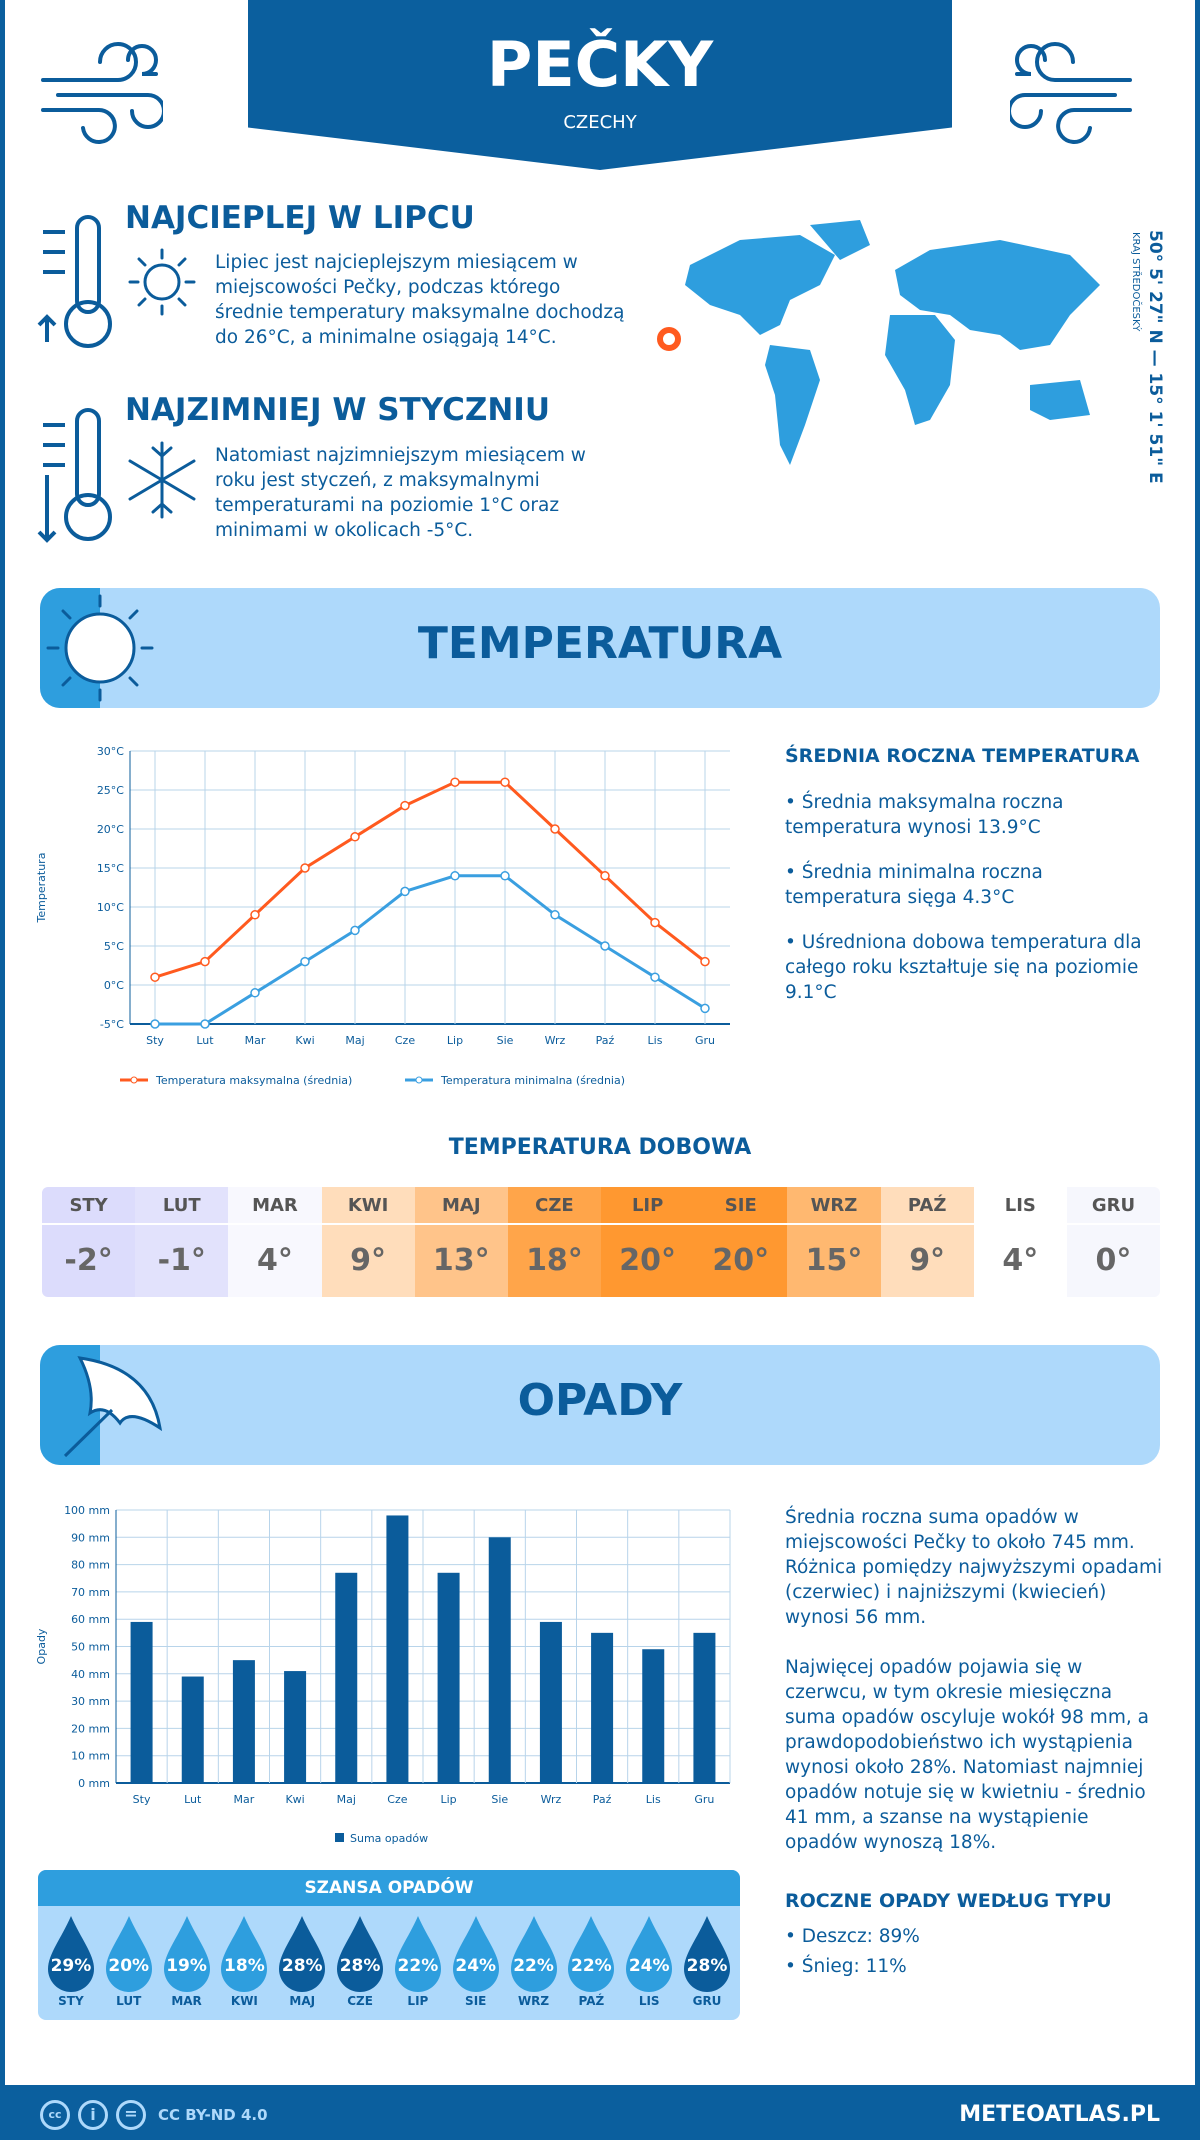 The height and width of the screenshot is (2140, 1200). Describe the element at coordinates (87, 1510) in the screenshot. I see `y-tick-label: 100 mm` at that location.